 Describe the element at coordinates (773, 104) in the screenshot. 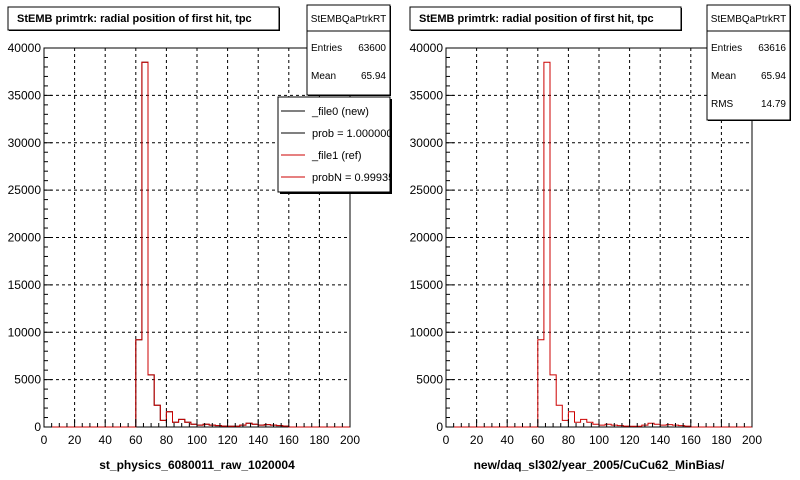

I see `stats-value: 14.79` at that location.